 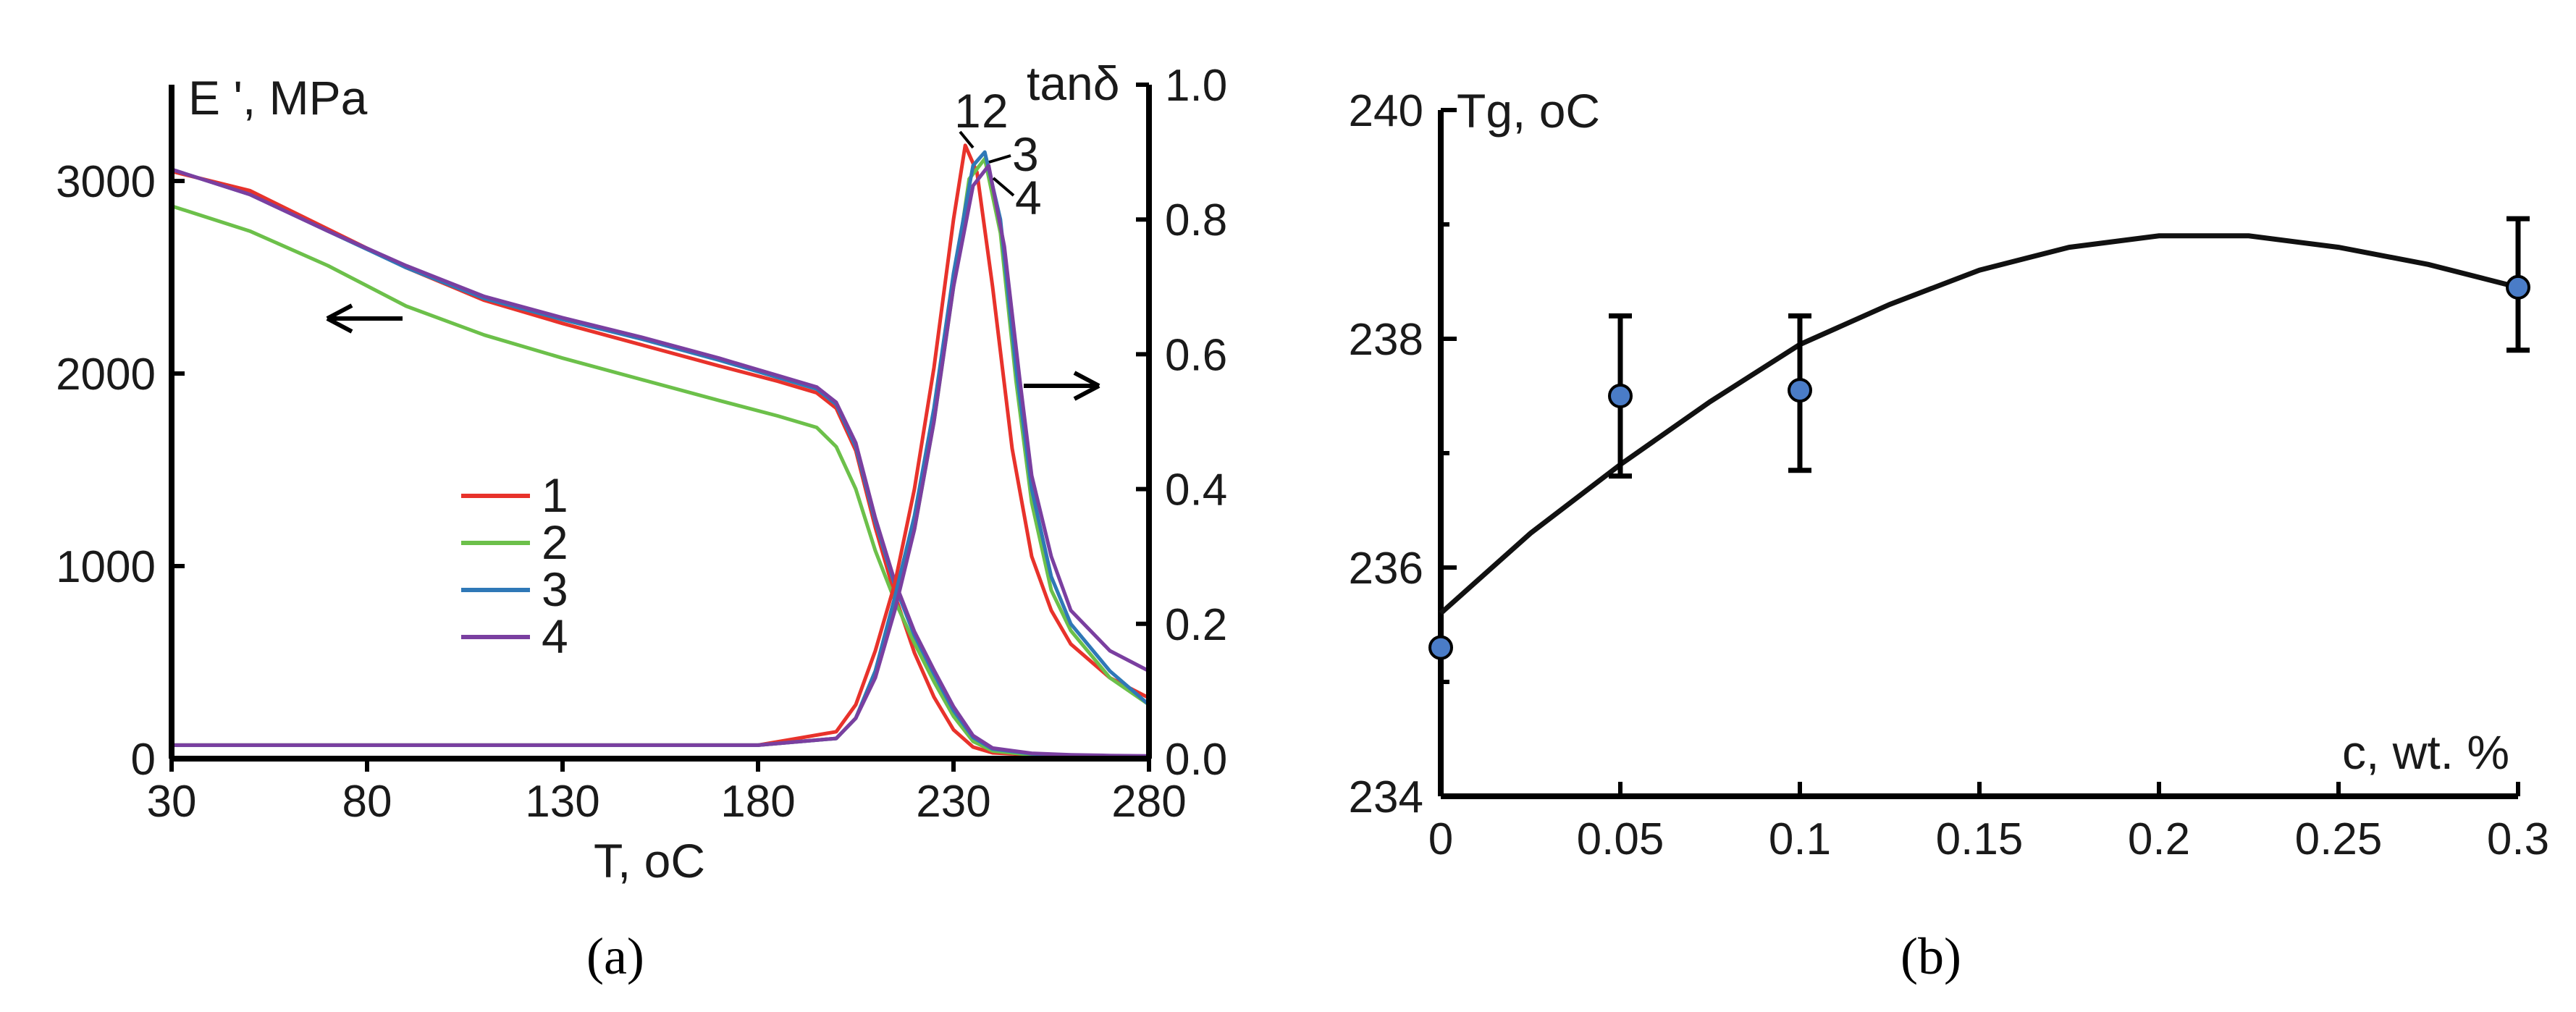 I want to click on y-axis-label: Tg, oC, so click(x=1528, y=111).